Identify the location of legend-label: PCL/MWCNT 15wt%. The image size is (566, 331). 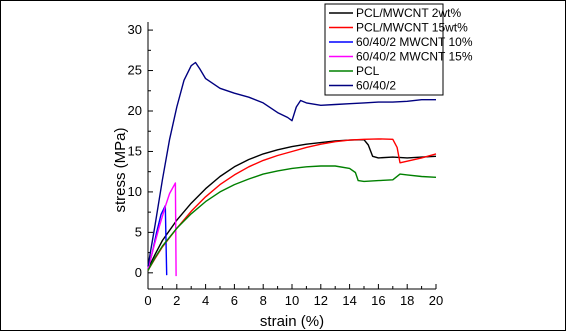
(412, 28).